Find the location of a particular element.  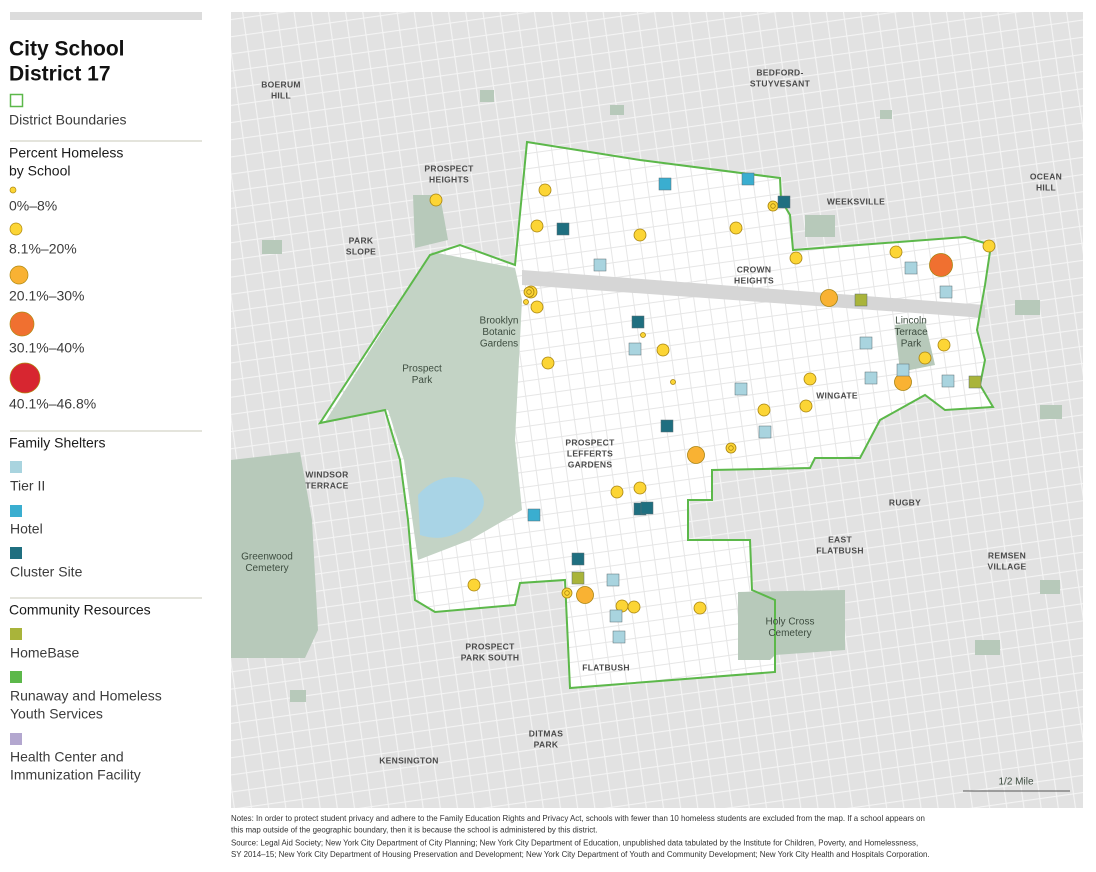

park-label: Lincoln is located at coordinates (911, 321).